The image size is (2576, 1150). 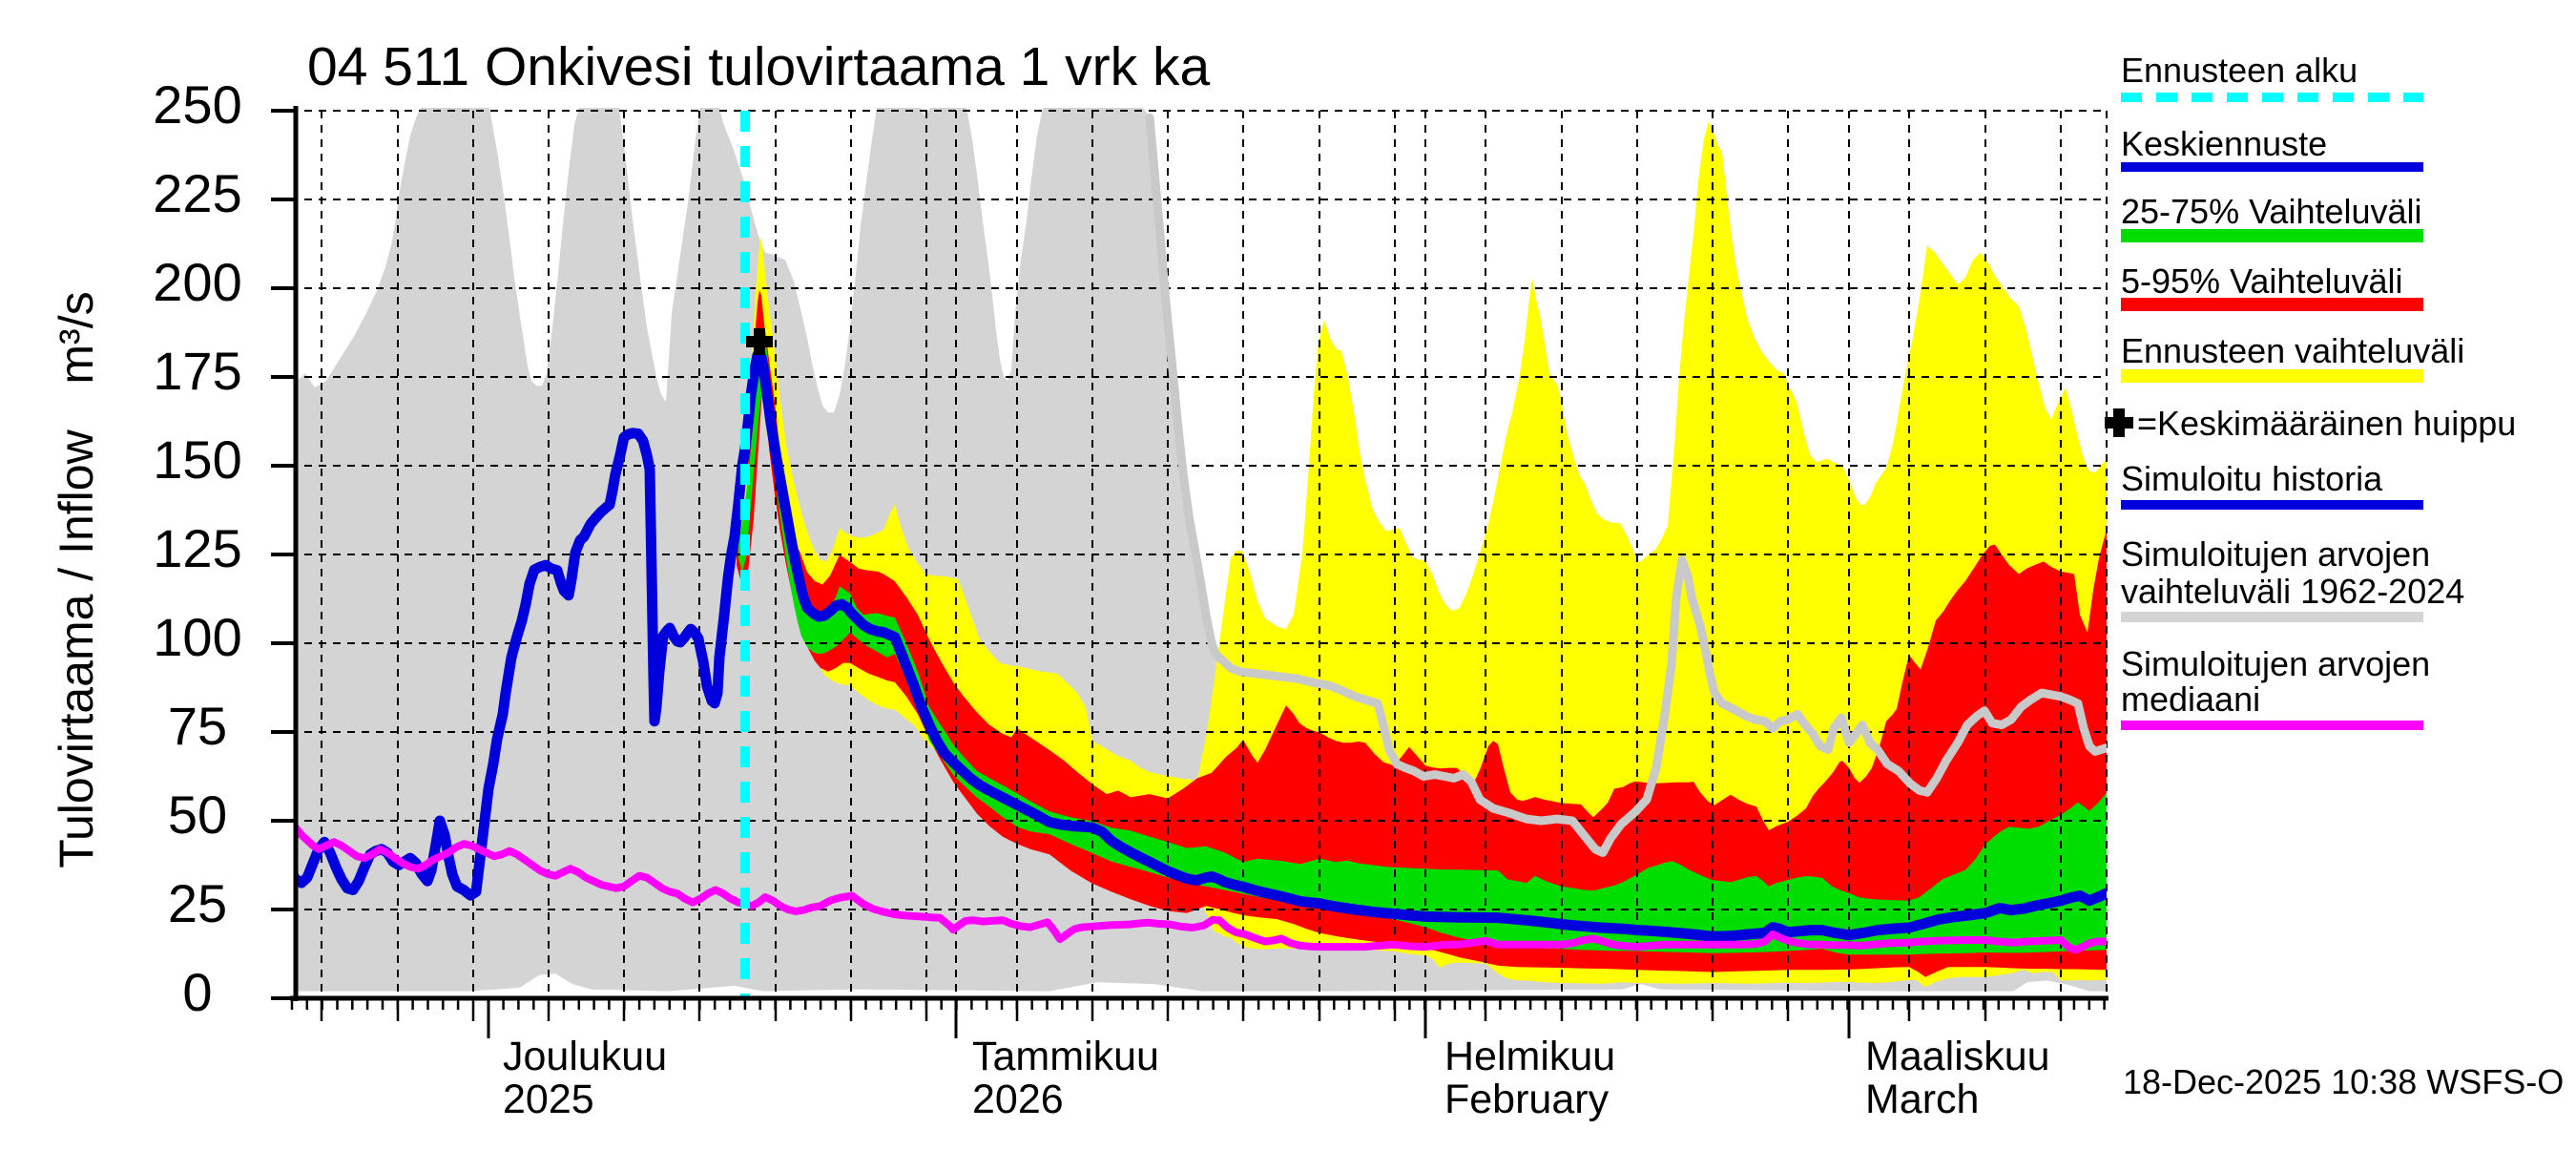 What do you see at coordinates (197, 548) in the screenshot?
I see `svg-text: 125` at bounding box center [197, 548].